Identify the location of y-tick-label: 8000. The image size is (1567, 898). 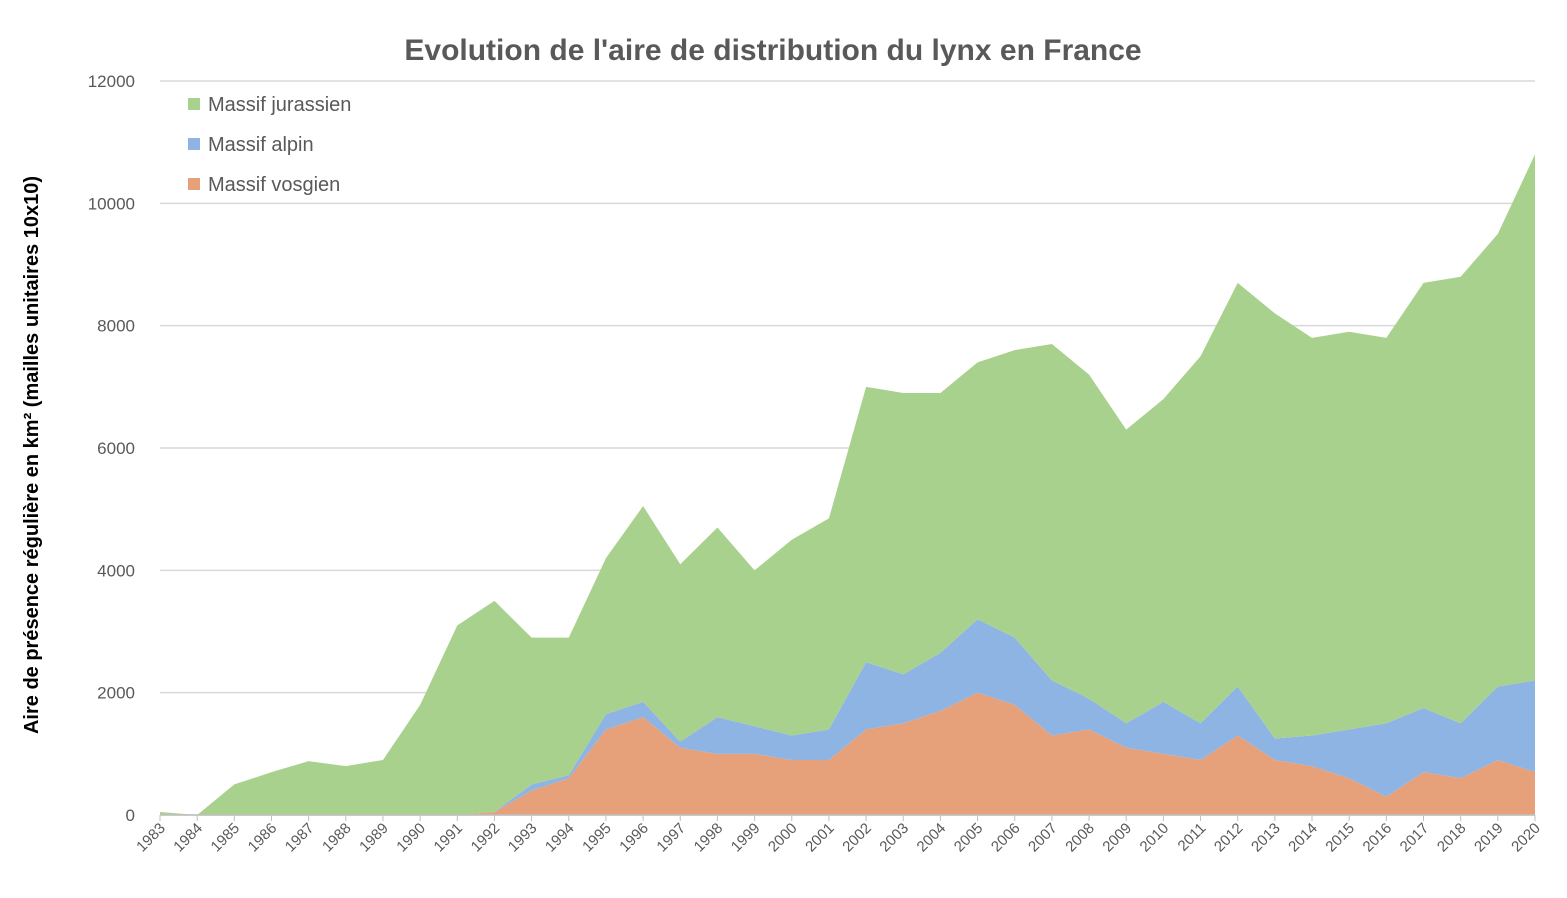
(116, 326).